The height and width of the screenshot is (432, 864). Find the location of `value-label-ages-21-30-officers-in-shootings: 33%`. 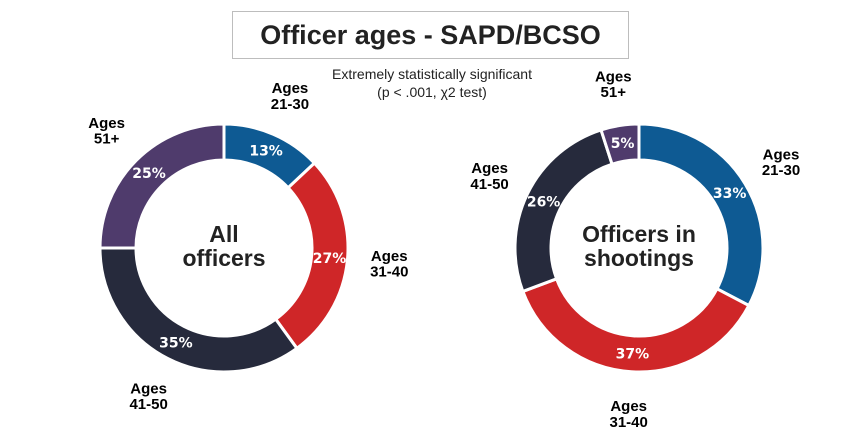

value-label-ages-21-30-officers-in-shootings: 33% is located at coordinates (730, 194).